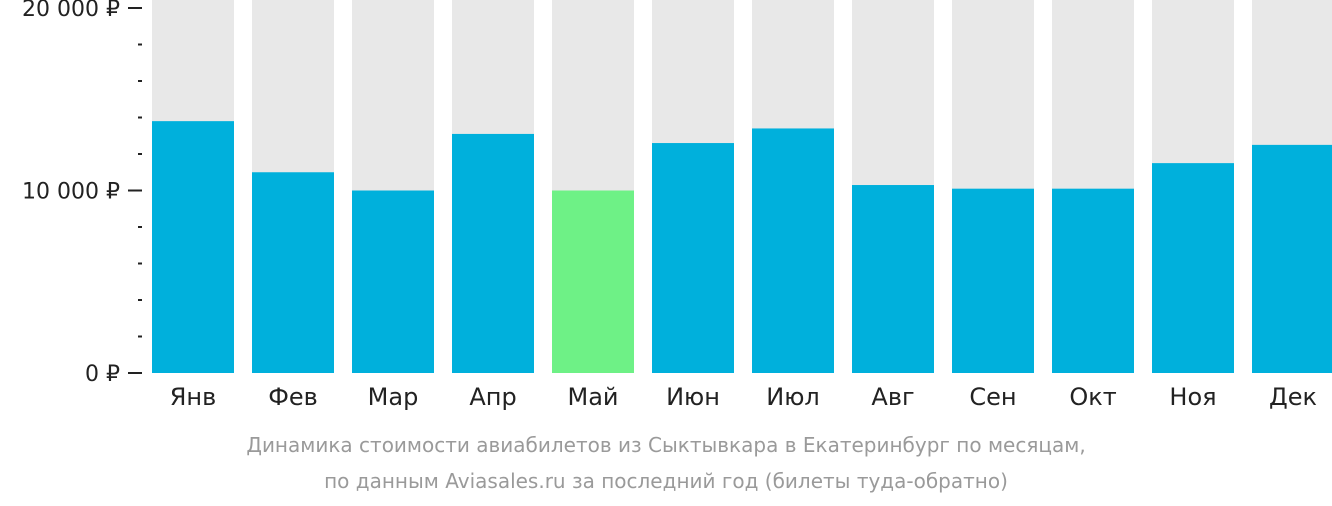  What do you see at coordinates (1092, 397) in the screenshot?
I see `x-tick-label: Окт` at bounding box center [1092, 397].